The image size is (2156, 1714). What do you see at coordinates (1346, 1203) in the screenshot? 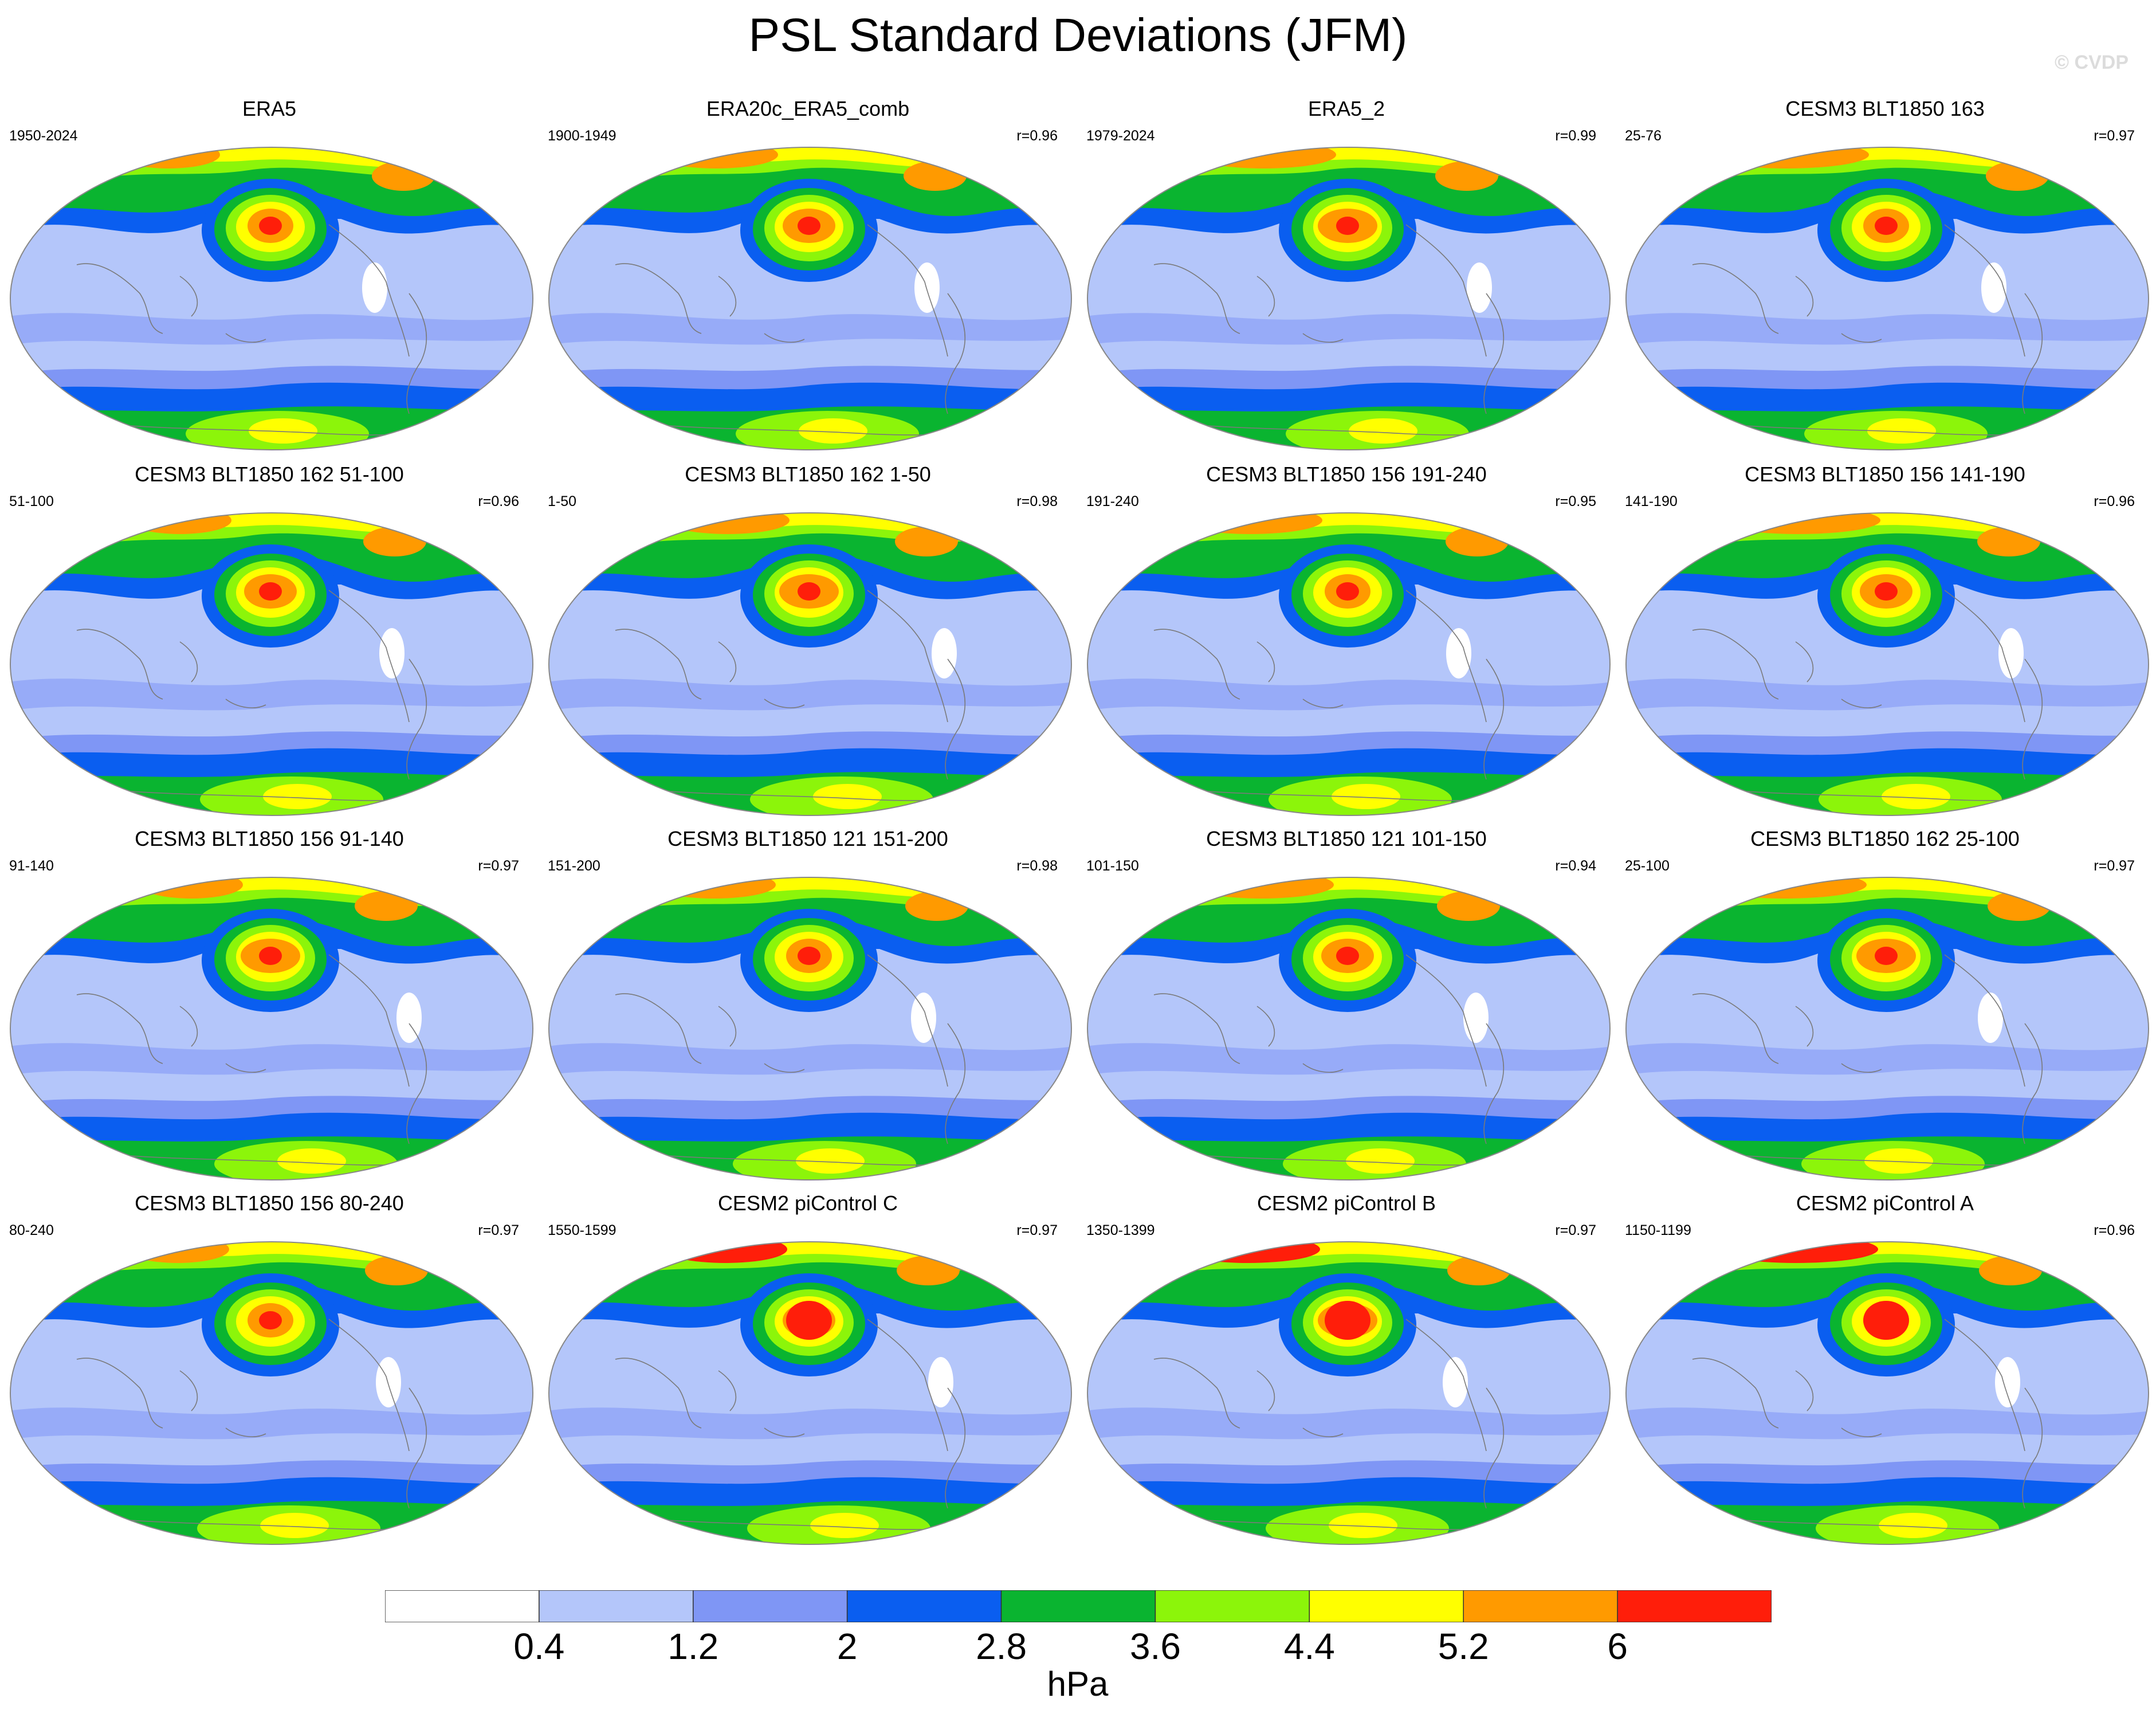
I see `panel-title: CESM2 piControl B` at bounding box center [1346, 1203].